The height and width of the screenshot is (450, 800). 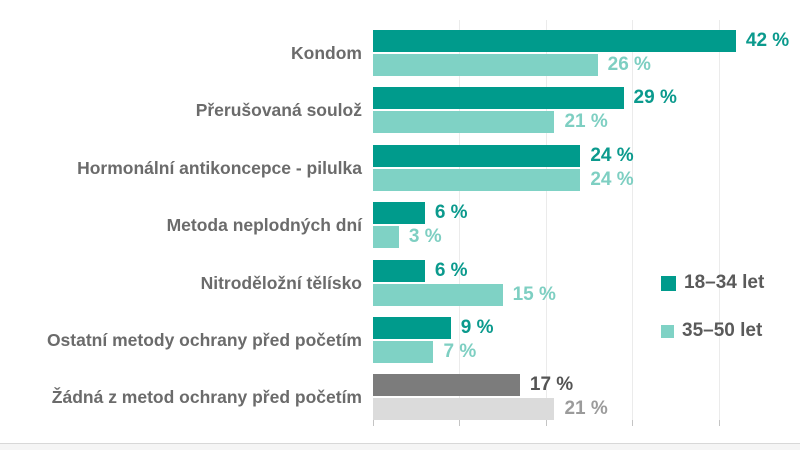 I want to click on category-label-ostatni-metody-ochrany-pred-pocetim: Ostatní metody ochrany před početím, so click(x=204, y=340).